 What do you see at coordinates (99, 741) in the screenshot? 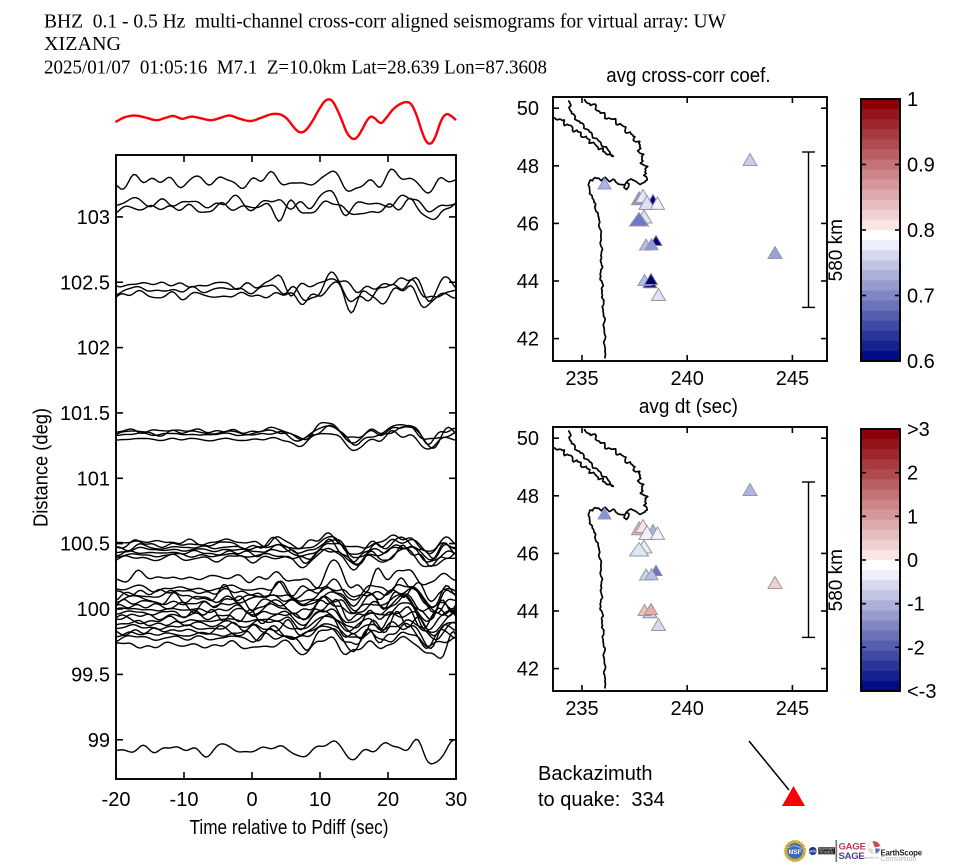
I see `svg-text: 99` at bounding box center [99, 741].